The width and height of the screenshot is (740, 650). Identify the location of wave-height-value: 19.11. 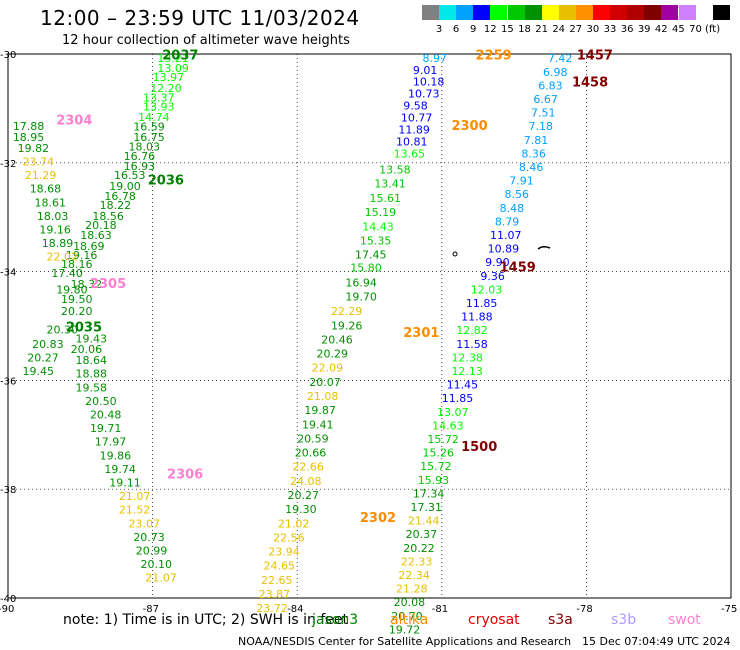
(125, 482).